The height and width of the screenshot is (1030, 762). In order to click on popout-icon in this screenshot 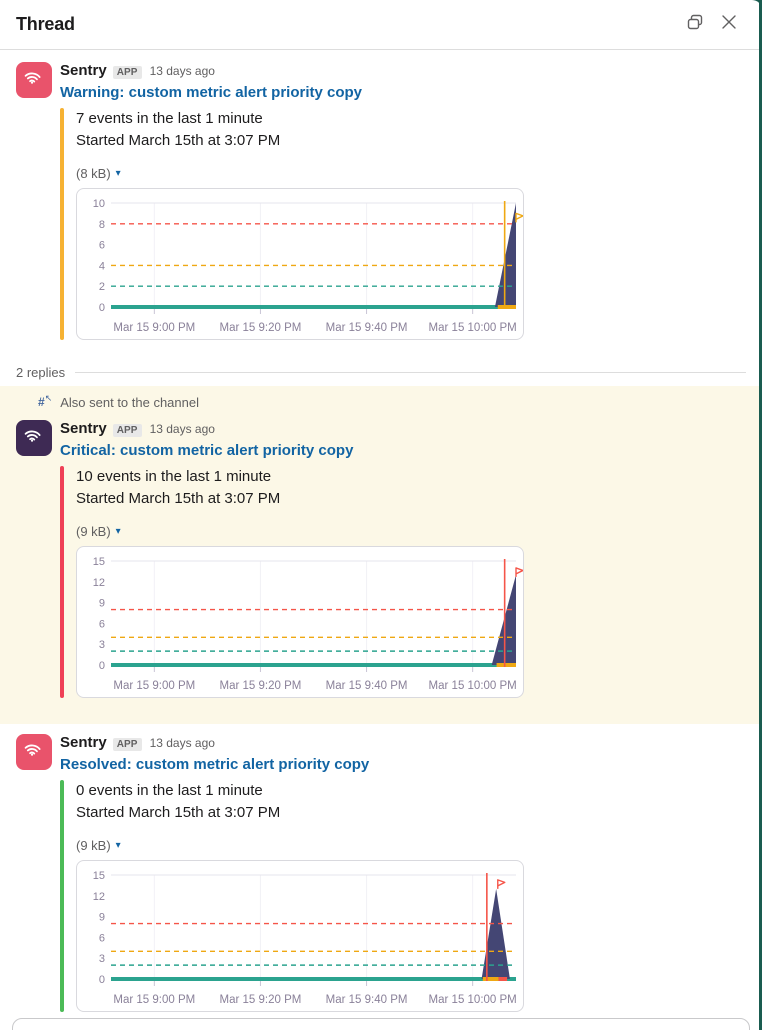, I will do `click(695, 24)`.